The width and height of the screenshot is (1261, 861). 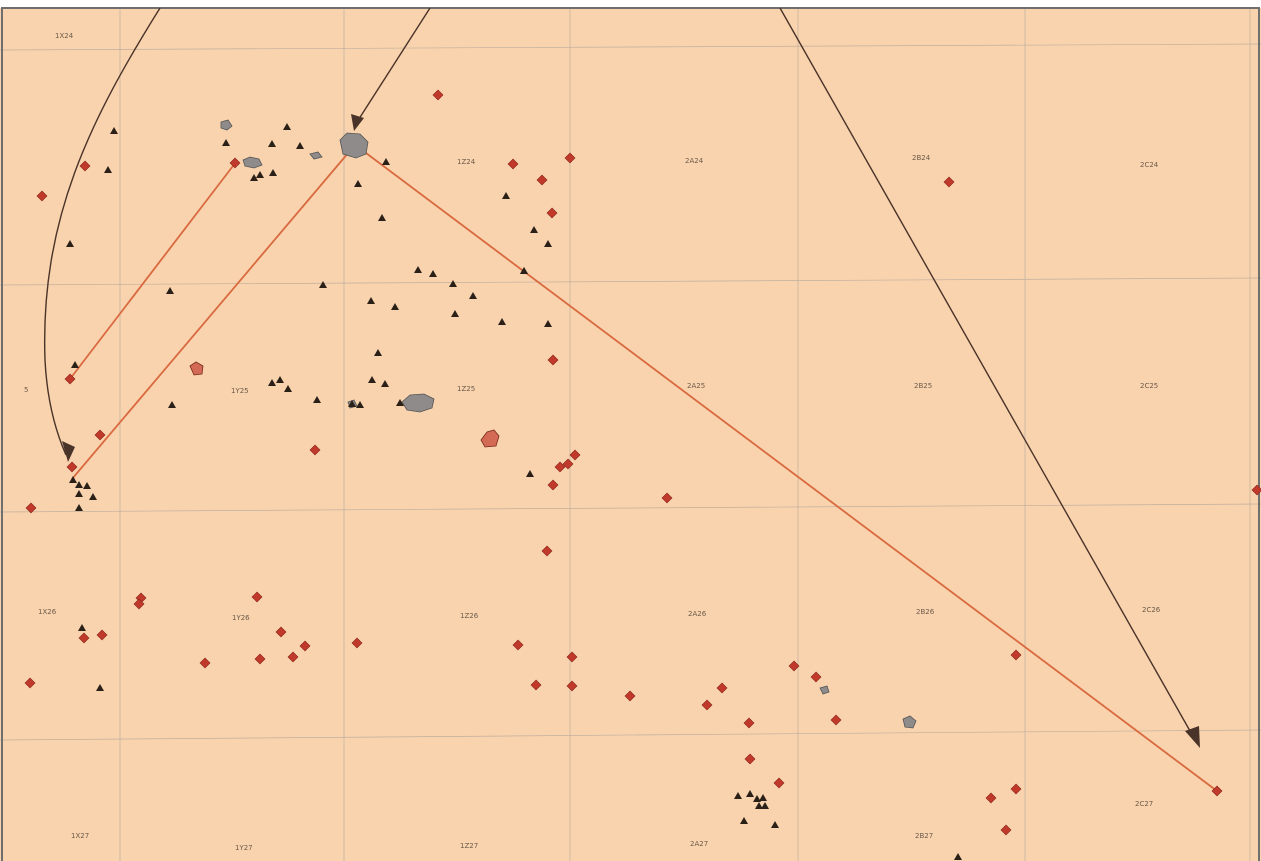 I want to click on cell-label-1z25: 1Z25, so click(x=466, y=389).